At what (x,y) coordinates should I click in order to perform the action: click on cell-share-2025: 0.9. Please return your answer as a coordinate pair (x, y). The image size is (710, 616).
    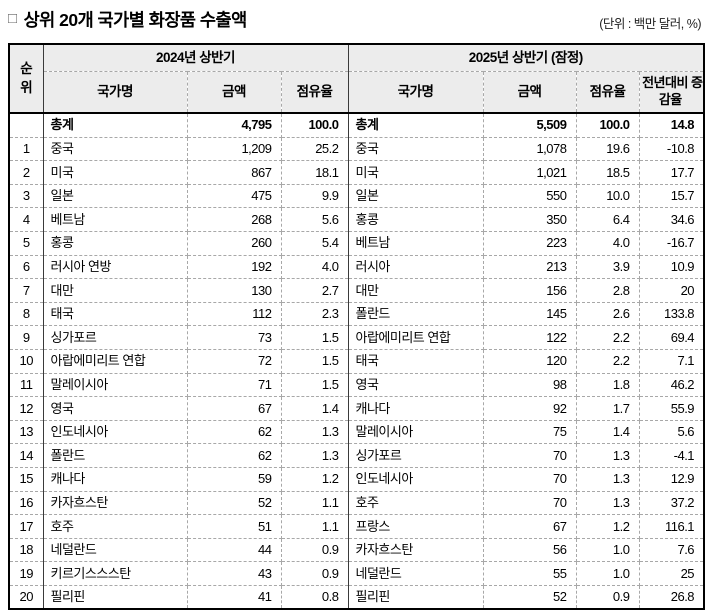
    Looking at the image, I should click on (607, 597).